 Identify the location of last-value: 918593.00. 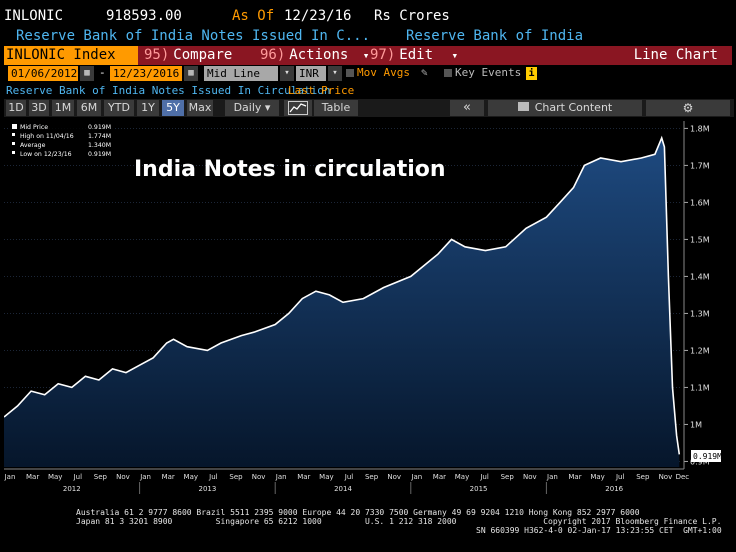
(144, 16).